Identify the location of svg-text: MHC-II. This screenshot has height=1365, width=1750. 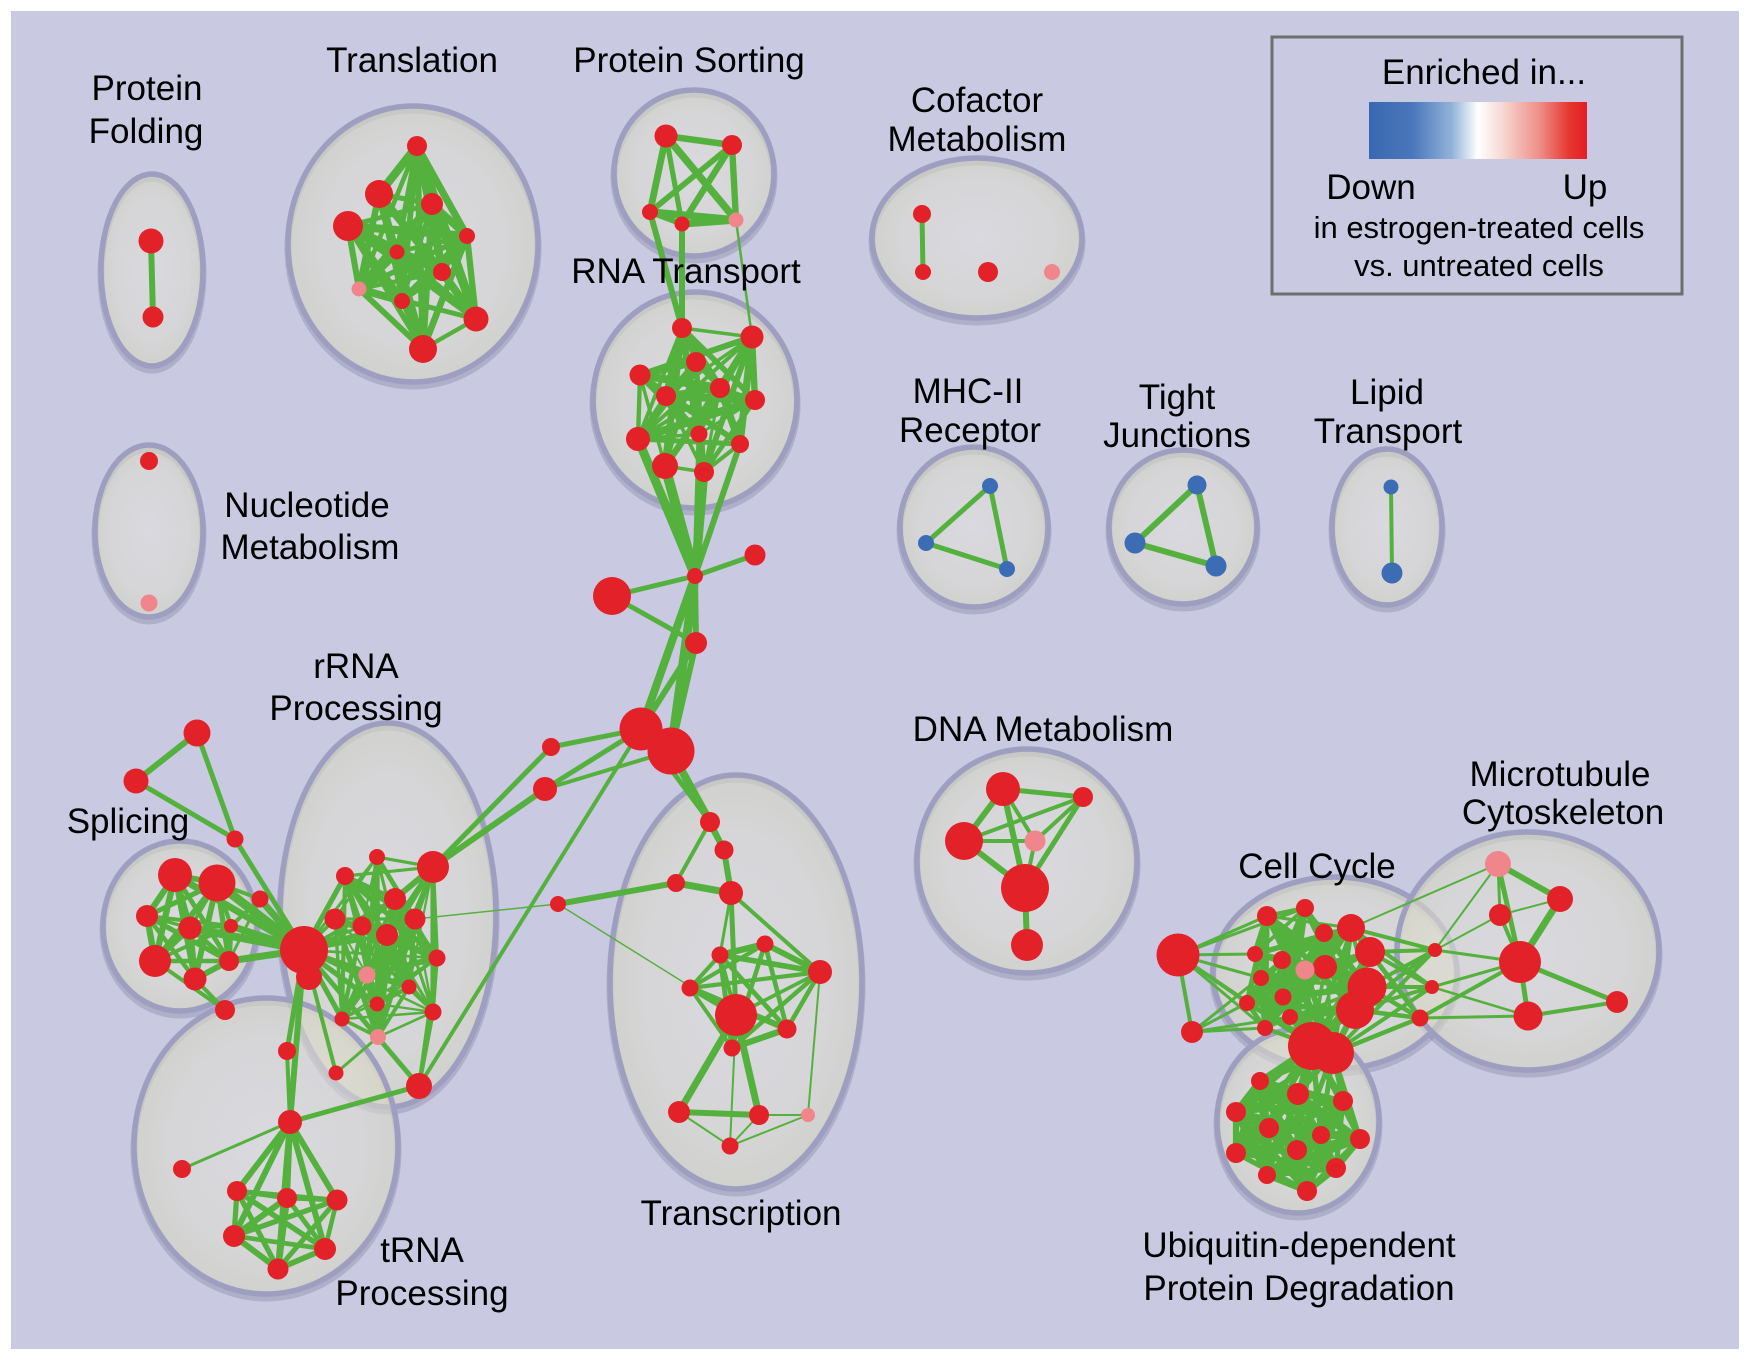
(968, 391).